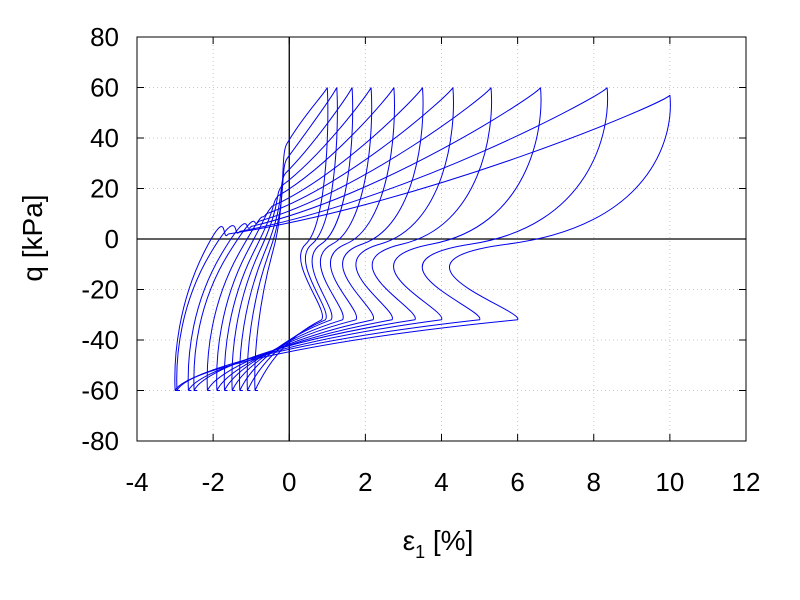  I want to click on y-tick-label: 60, so click(104, 88).